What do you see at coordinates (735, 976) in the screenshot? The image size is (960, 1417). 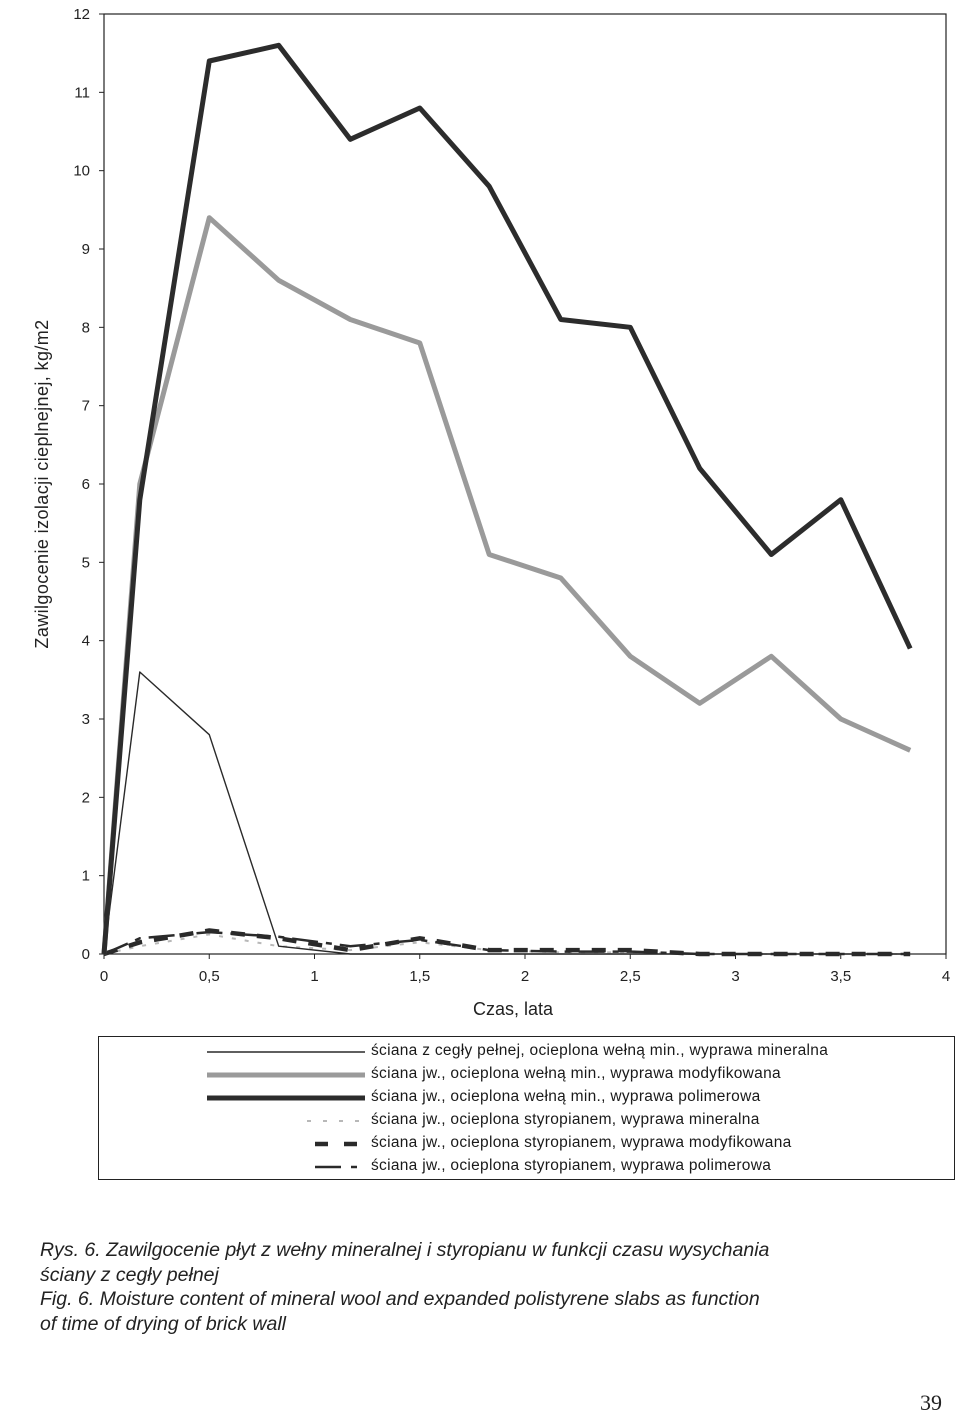 I see `x-tick-label: 3` at bounding box center [735, 976].